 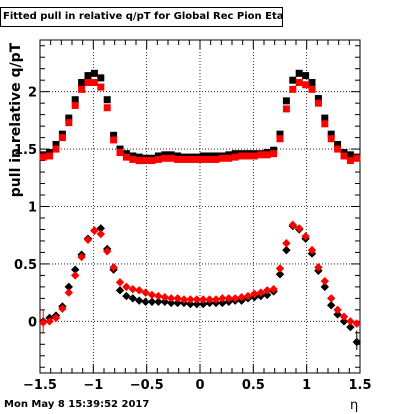 What do you see at coordinates (306, 385) in the screenshot?
I see `x-tick-label: 1` at bounding box center [306, 385].